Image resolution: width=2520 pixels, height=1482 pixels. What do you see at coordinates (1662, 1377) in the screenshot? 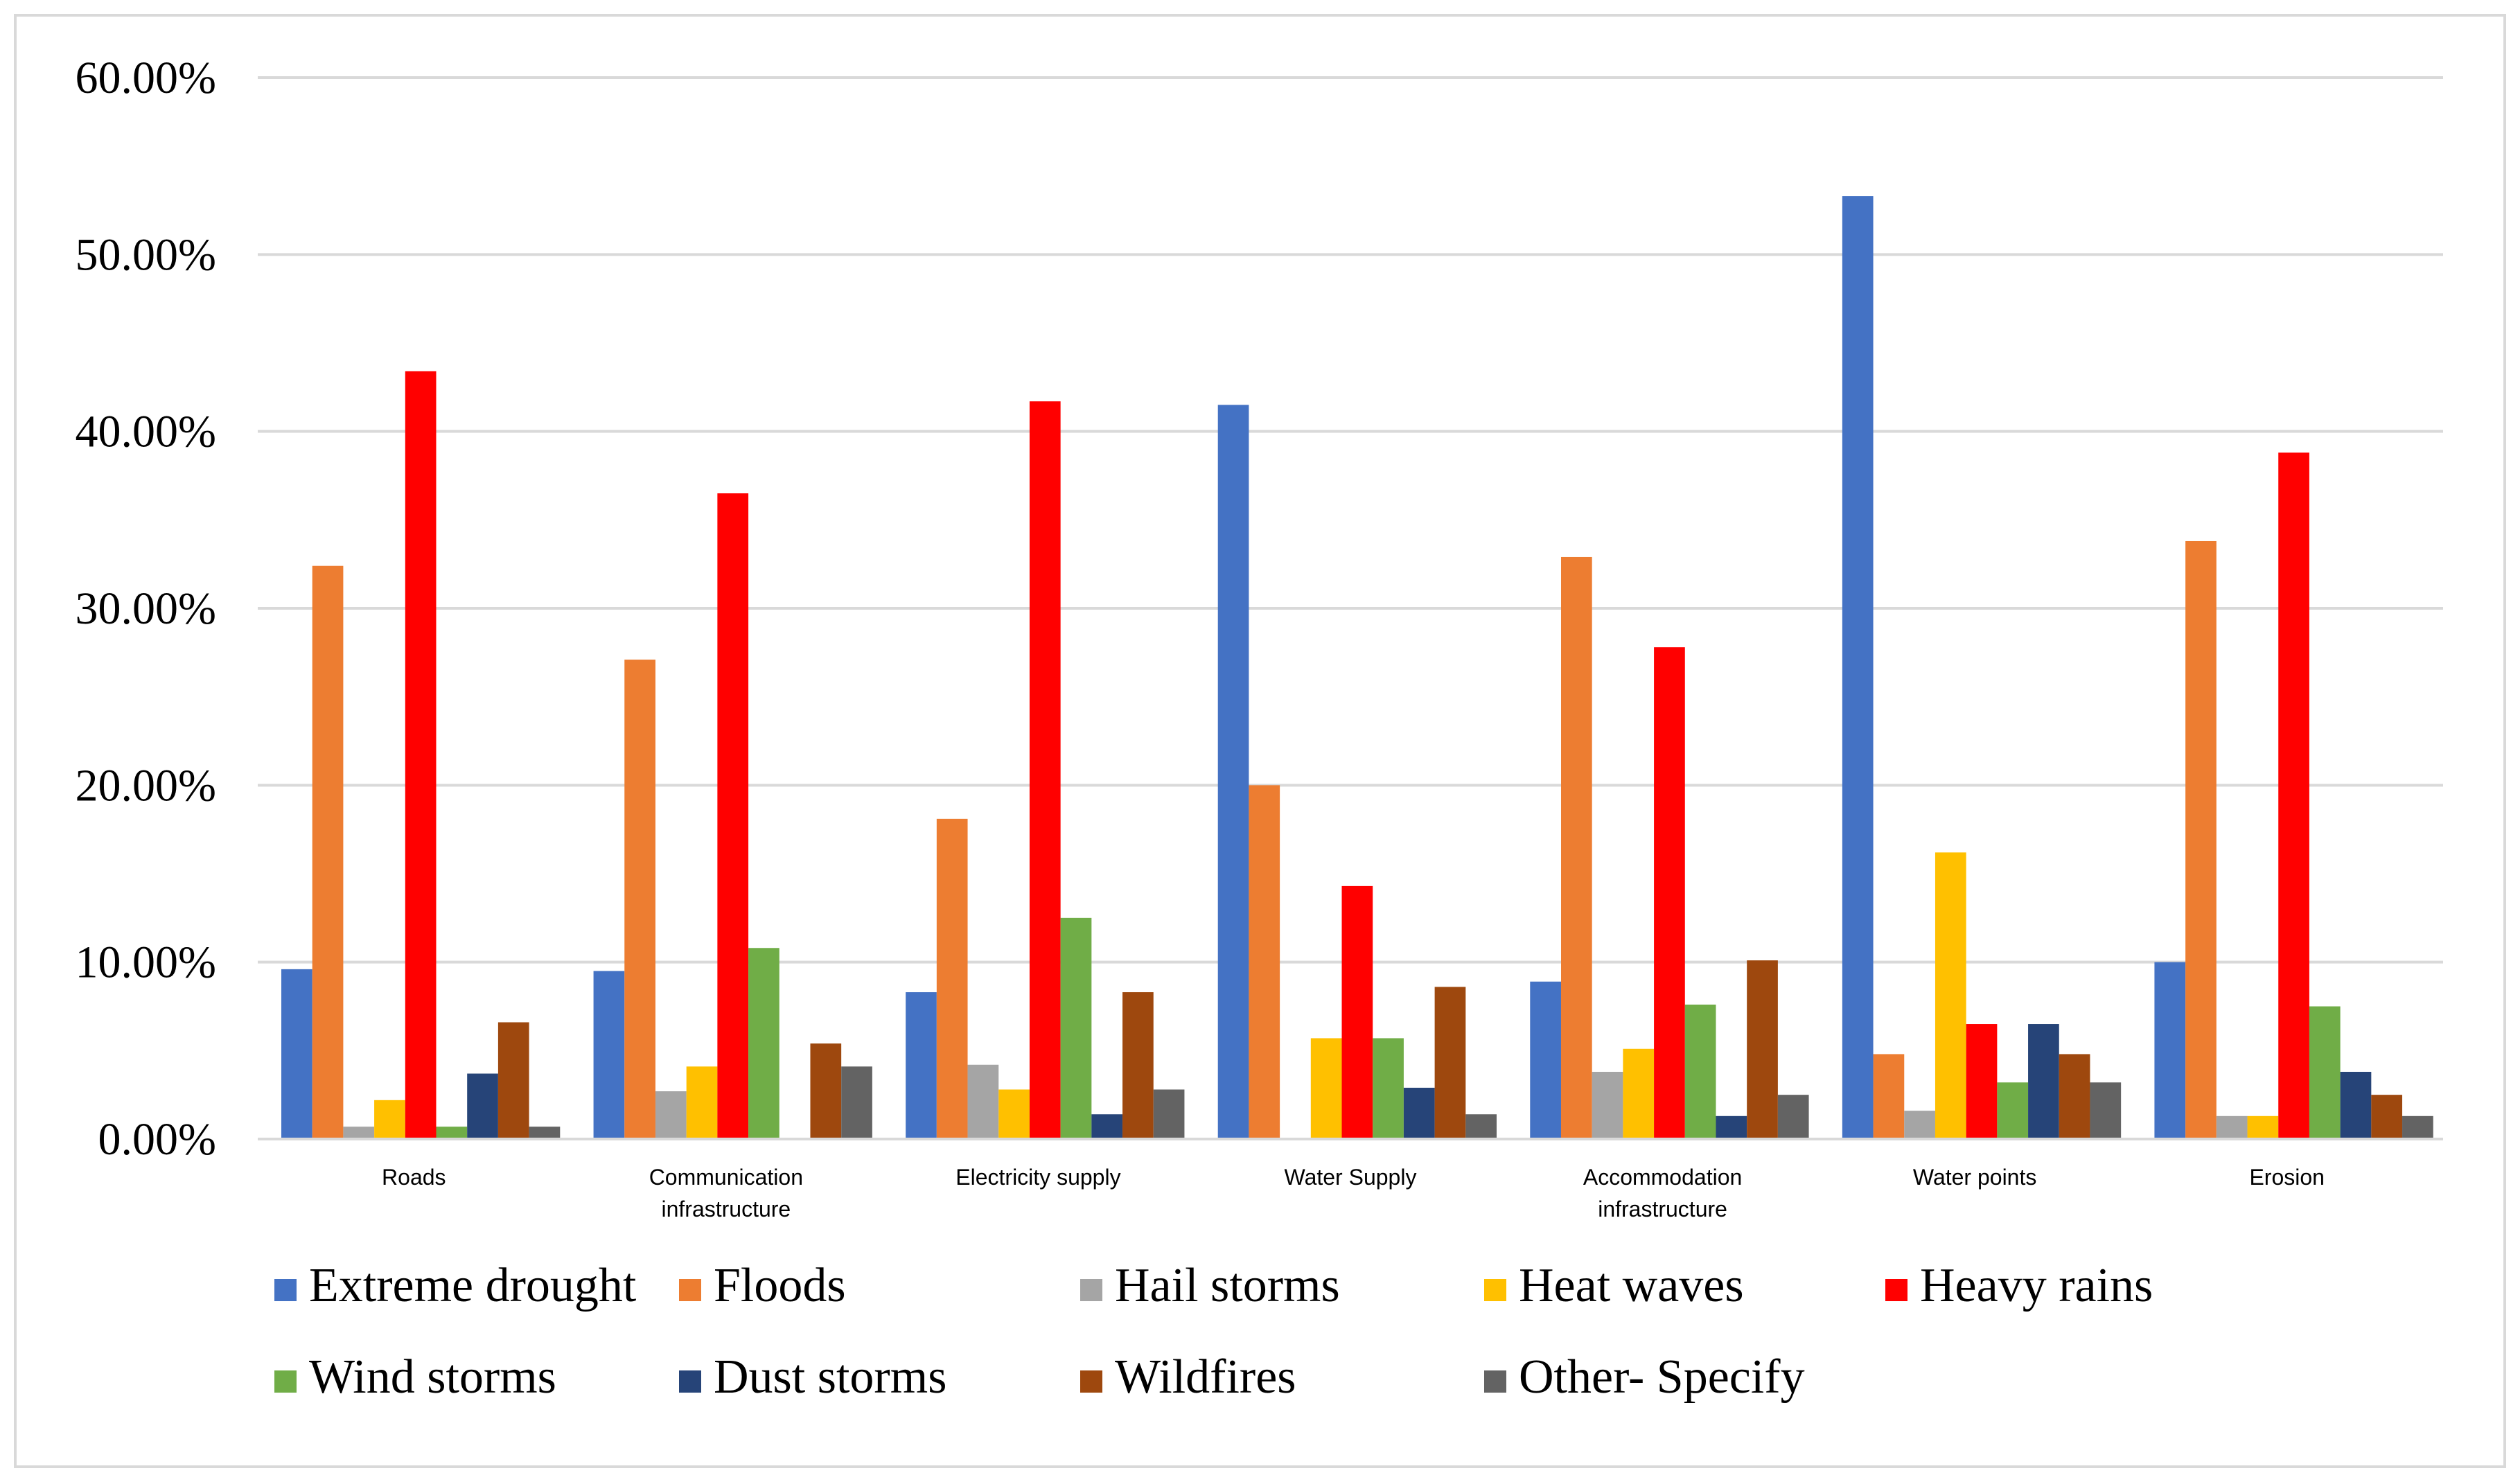
I see `legend-label: Other- Specify` at bounding box center [1662, 1377].